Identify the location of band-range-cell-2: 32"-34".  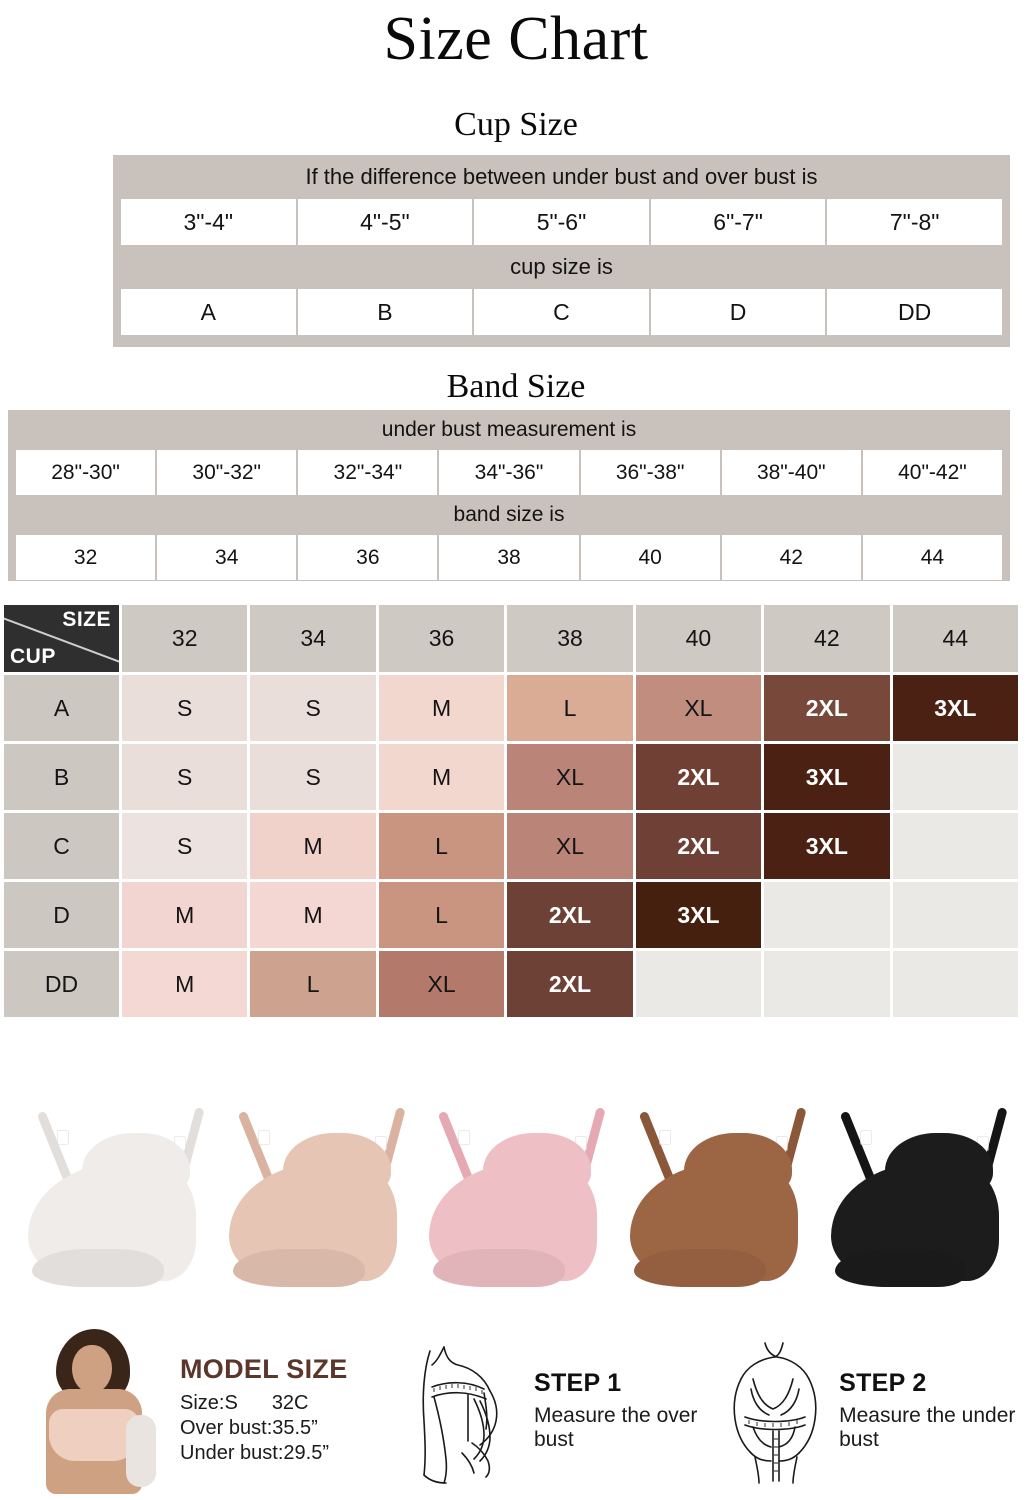
(368, 472).